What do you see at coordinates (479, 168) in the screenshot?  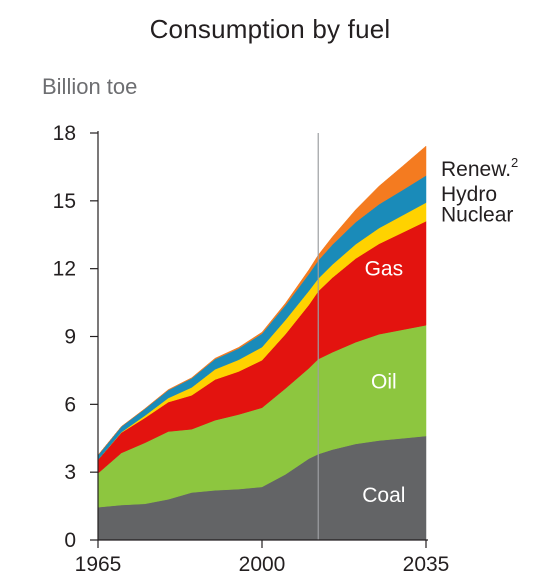 I see `series-label-renew: Renew.2` at bounding box center [479, 168].